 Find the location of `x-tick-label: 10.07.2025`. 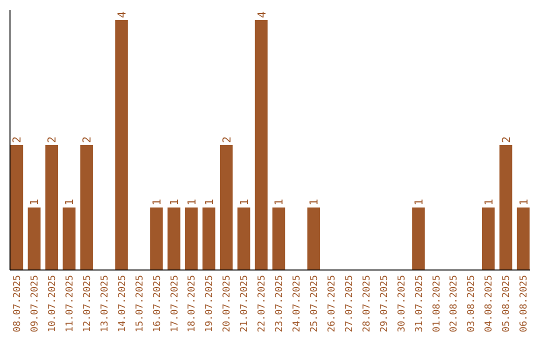

x-tick-label: 10.07.2025 is located at coordinates (52, 303).